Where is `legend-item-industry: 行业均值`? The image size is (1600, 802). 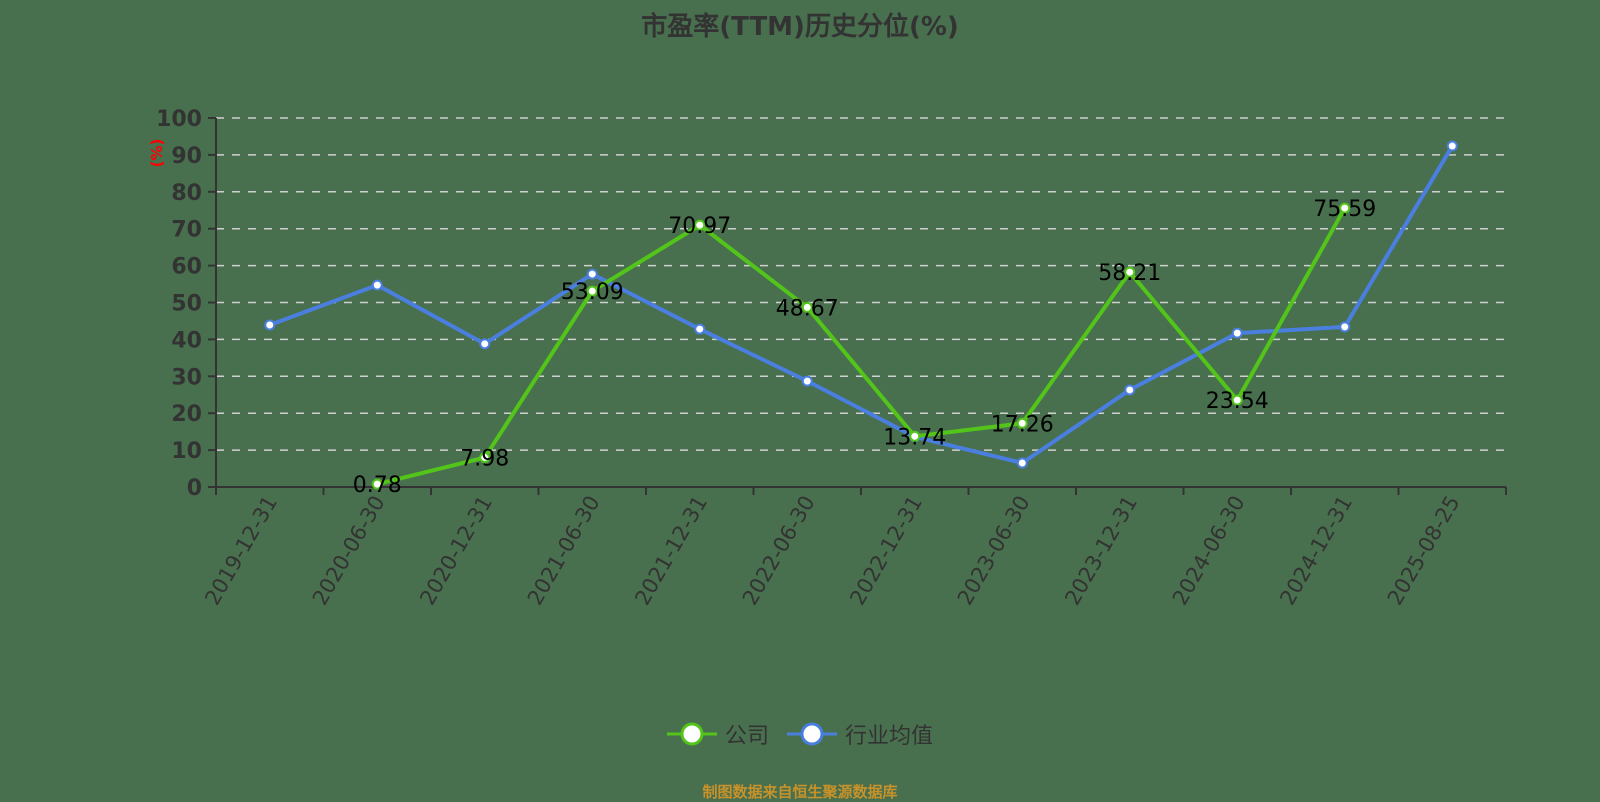 legend-item-industry: 行业均值 is located at coordinates (860, 734).